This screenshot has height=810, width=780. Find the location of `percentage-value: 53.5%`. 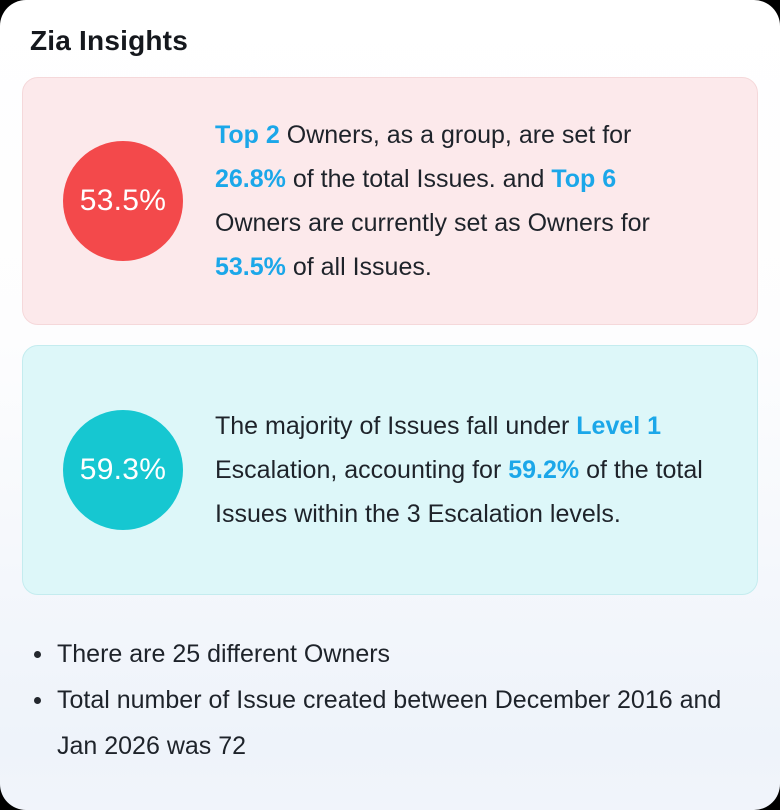

percentage-value: 53.5% is located at coordinates (123, 200).